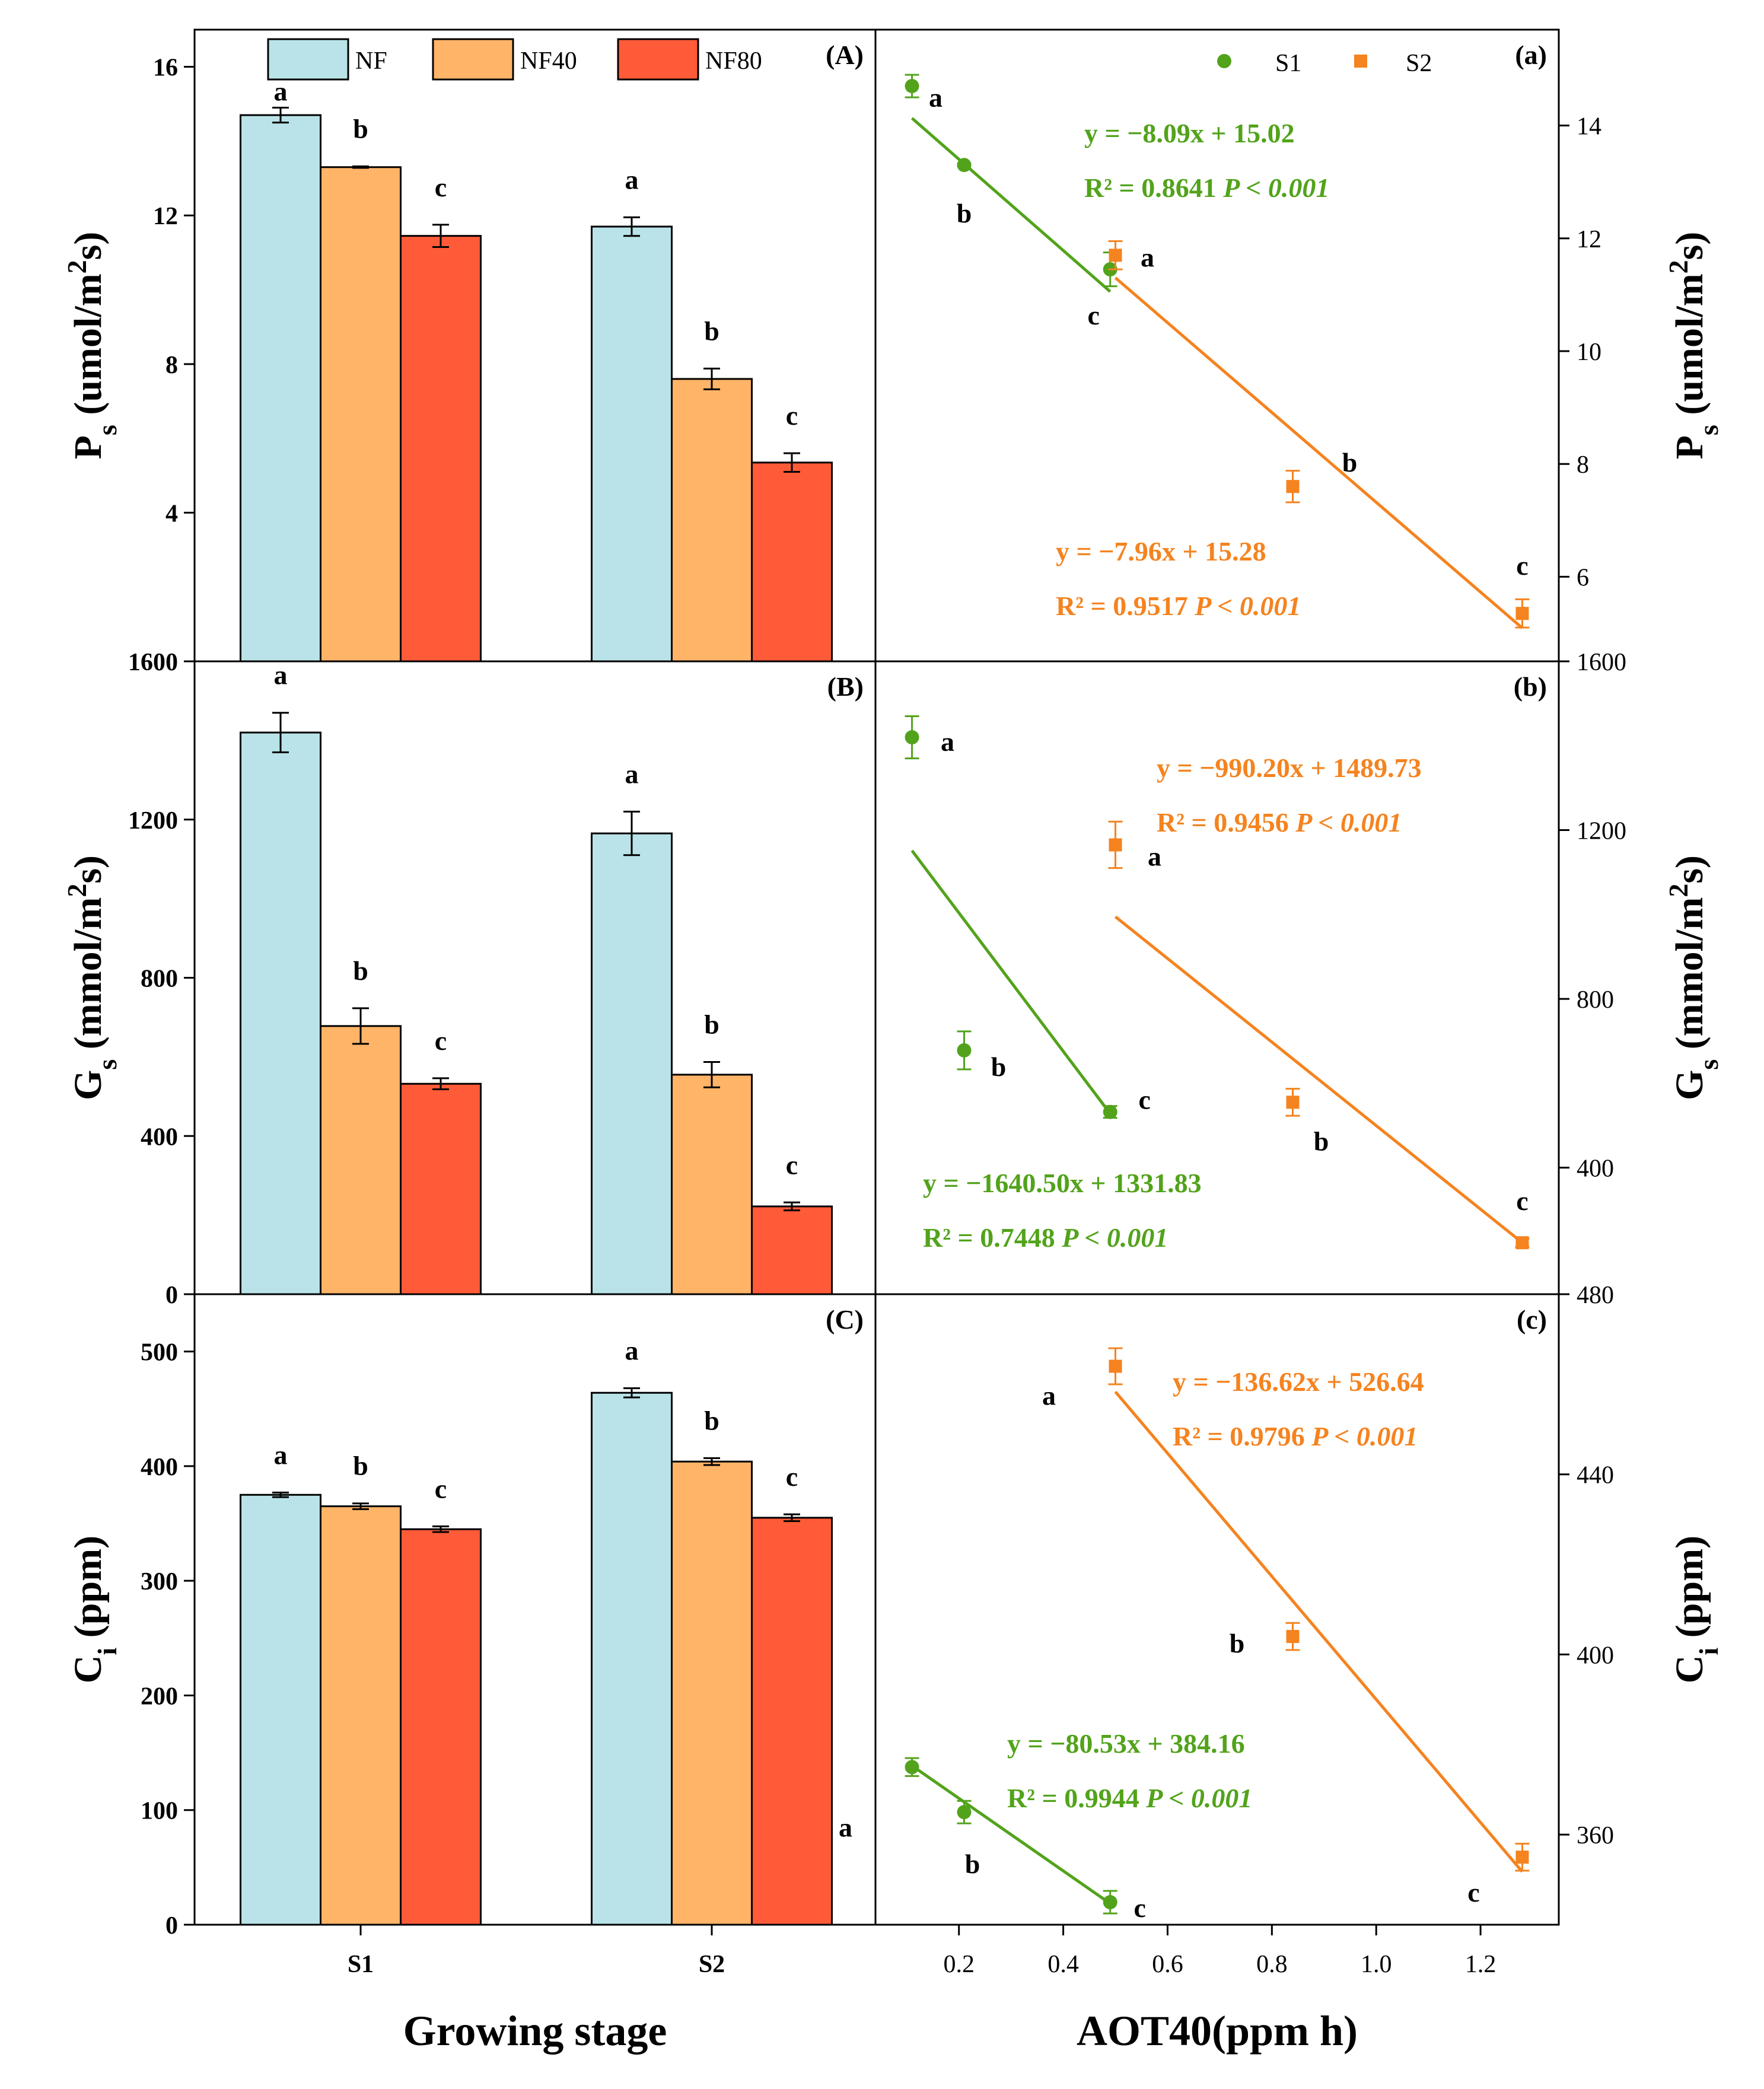 Image resolution: width=1764 pixels, height=2089 pixels. What do you see at coordinates (1167, 1964) in the screenshot?
I see `x-tick-label: 0.6` at bounding box center [1167, 1964].